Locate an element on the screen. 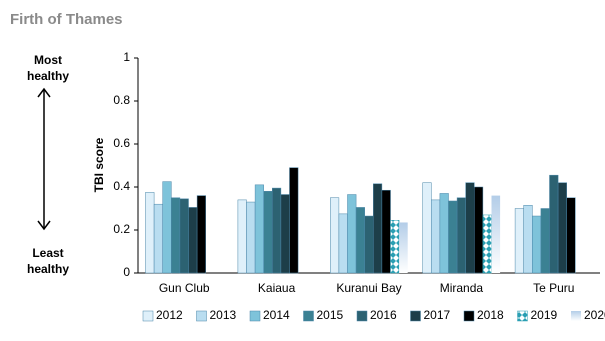 The height and width of the screenshot is (341, 605). y-tick-label: 0.6 is located at coordinates (121, 143).